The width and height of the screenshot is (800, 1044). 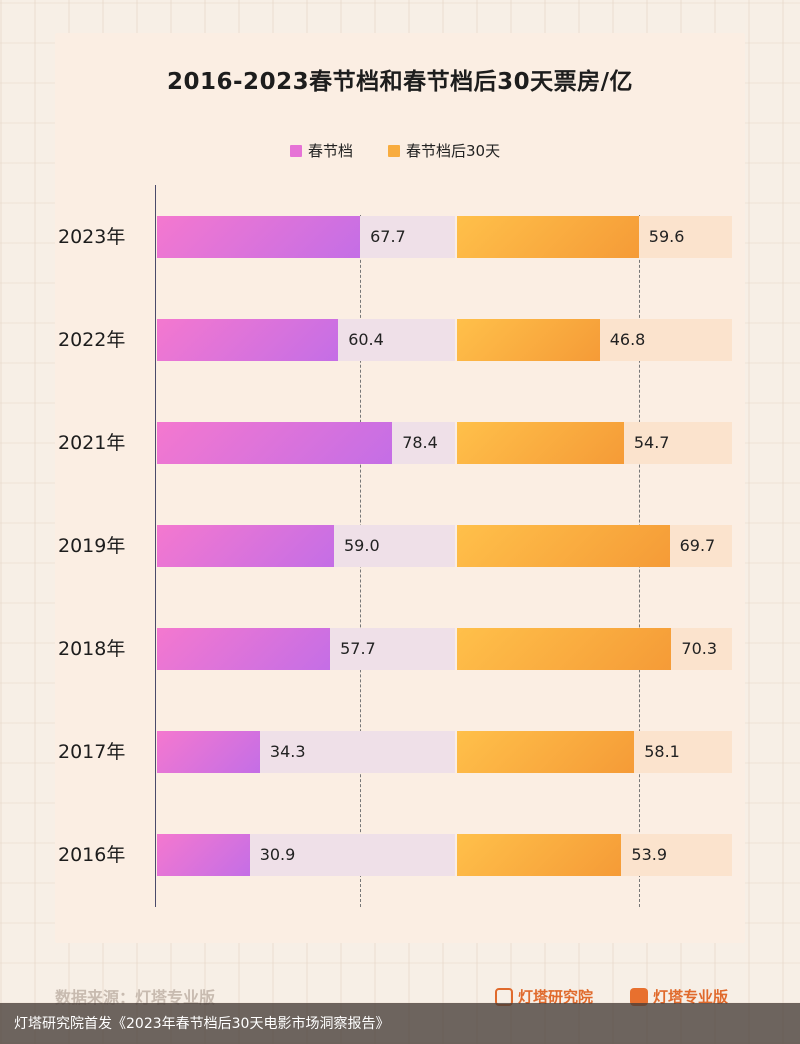 What do you see at coordinates (92, 340) in the screenshot?
I see `year-label: 2022年` at bounding box center [92, 340].